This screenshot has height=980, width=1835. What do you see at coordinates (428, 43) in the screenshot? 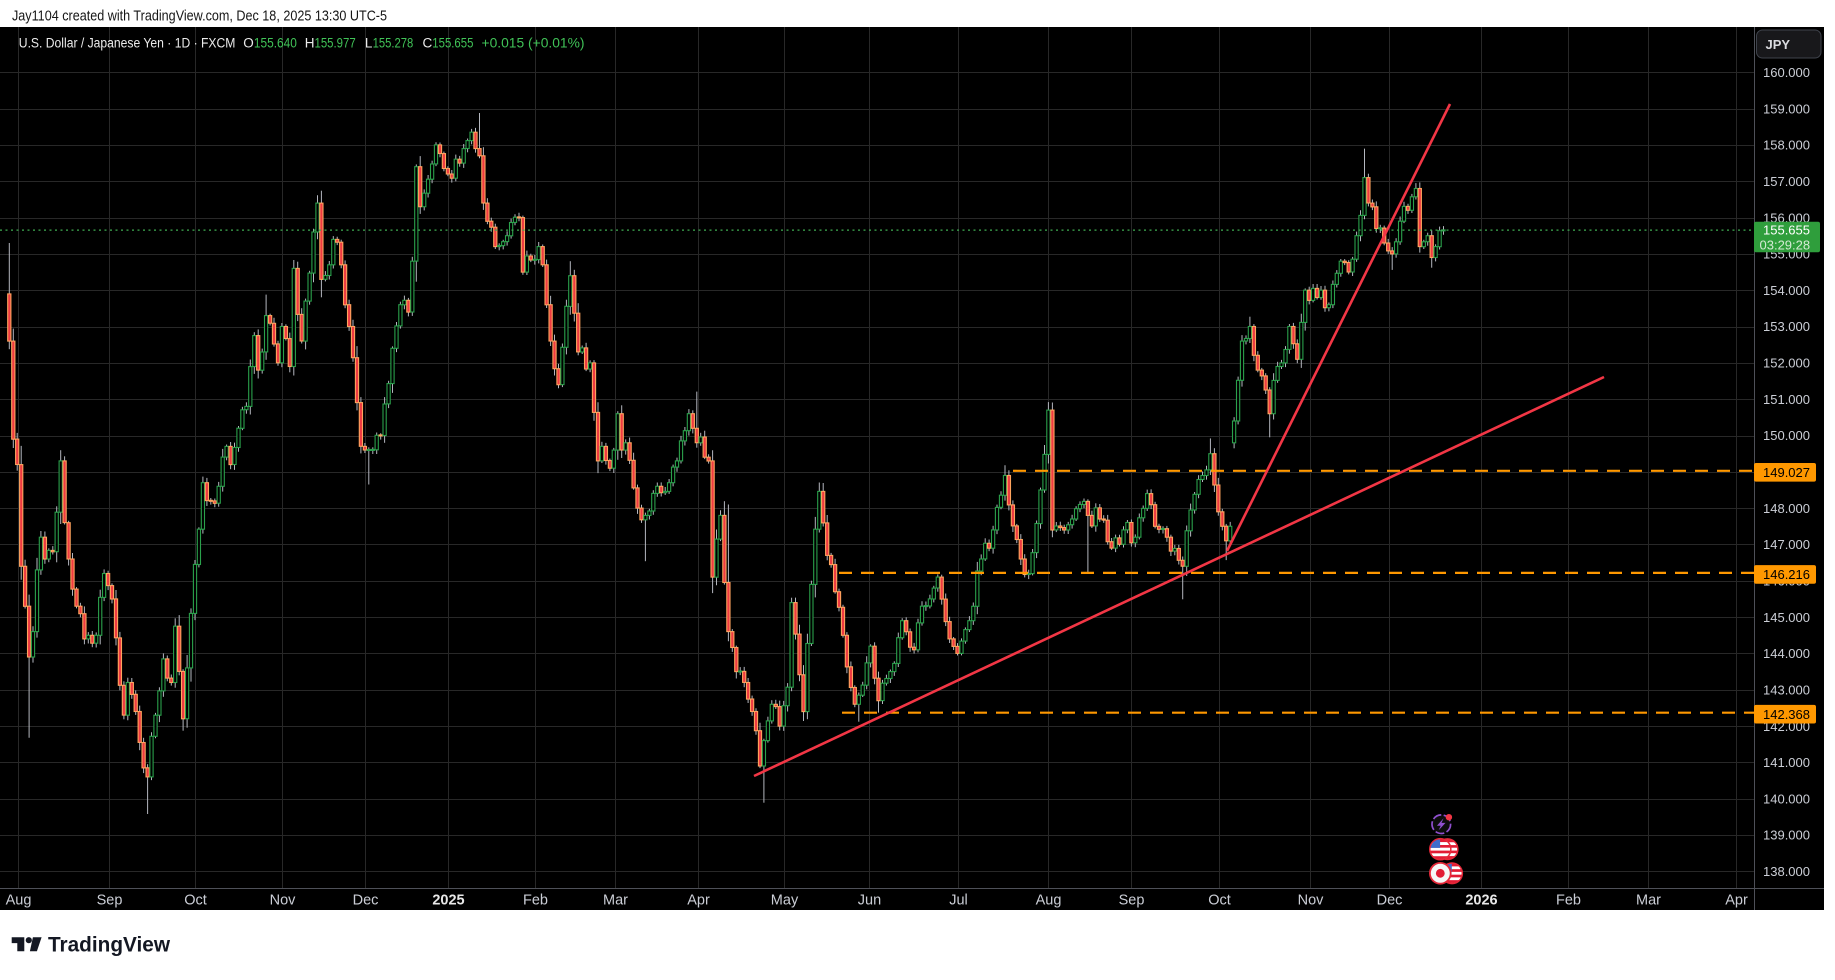
I see `svg-text: C` at bounding box center [428, 43].